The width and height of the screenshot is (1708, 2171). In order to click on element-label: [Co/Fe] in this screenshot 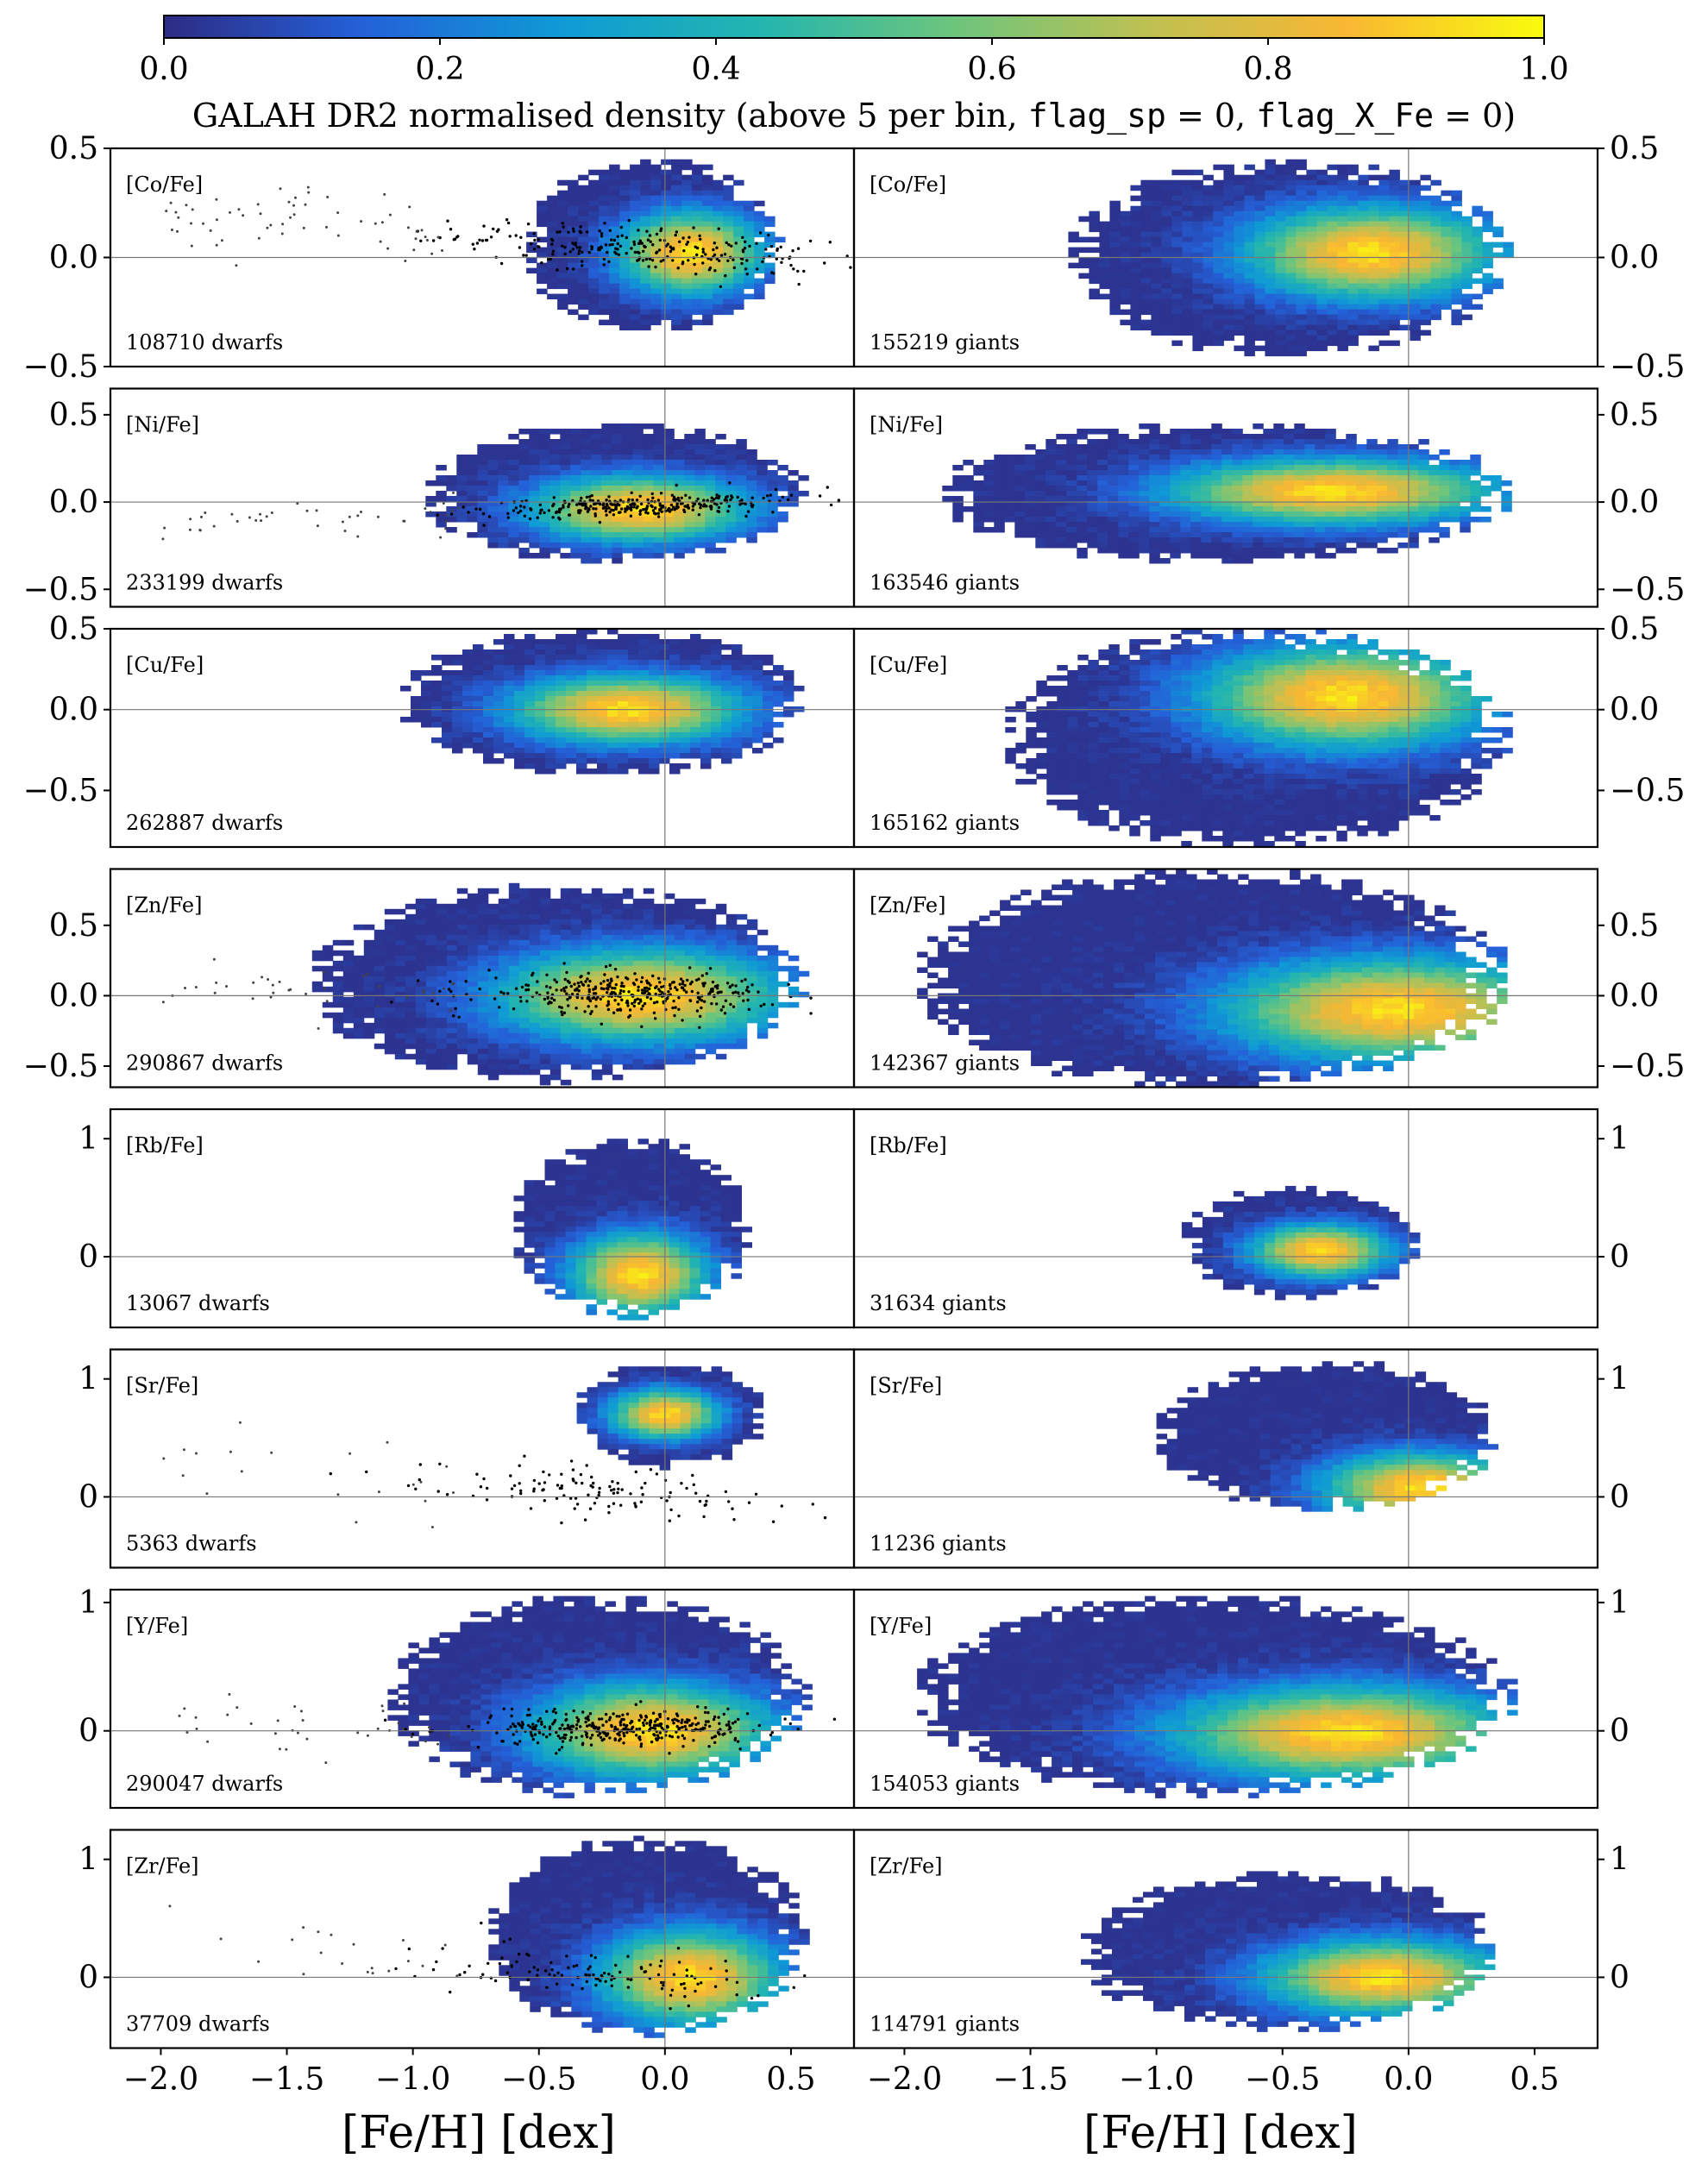, I will do `click(164, 185)`.